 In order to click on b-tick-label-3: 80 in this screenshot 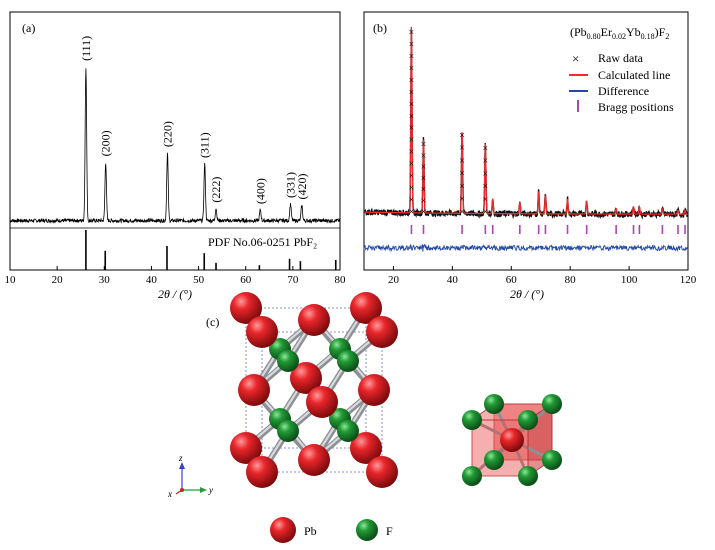, I will do `click(571, 280)`.